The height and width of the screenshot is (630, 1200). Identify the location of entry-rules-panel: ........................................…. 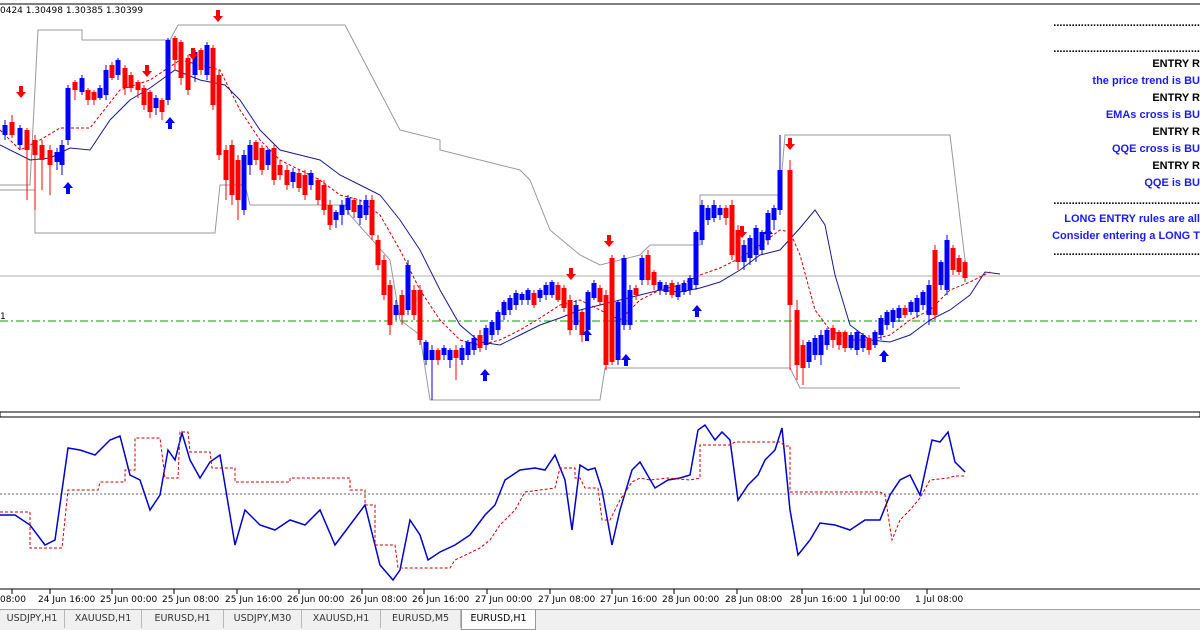
(1105, 137).